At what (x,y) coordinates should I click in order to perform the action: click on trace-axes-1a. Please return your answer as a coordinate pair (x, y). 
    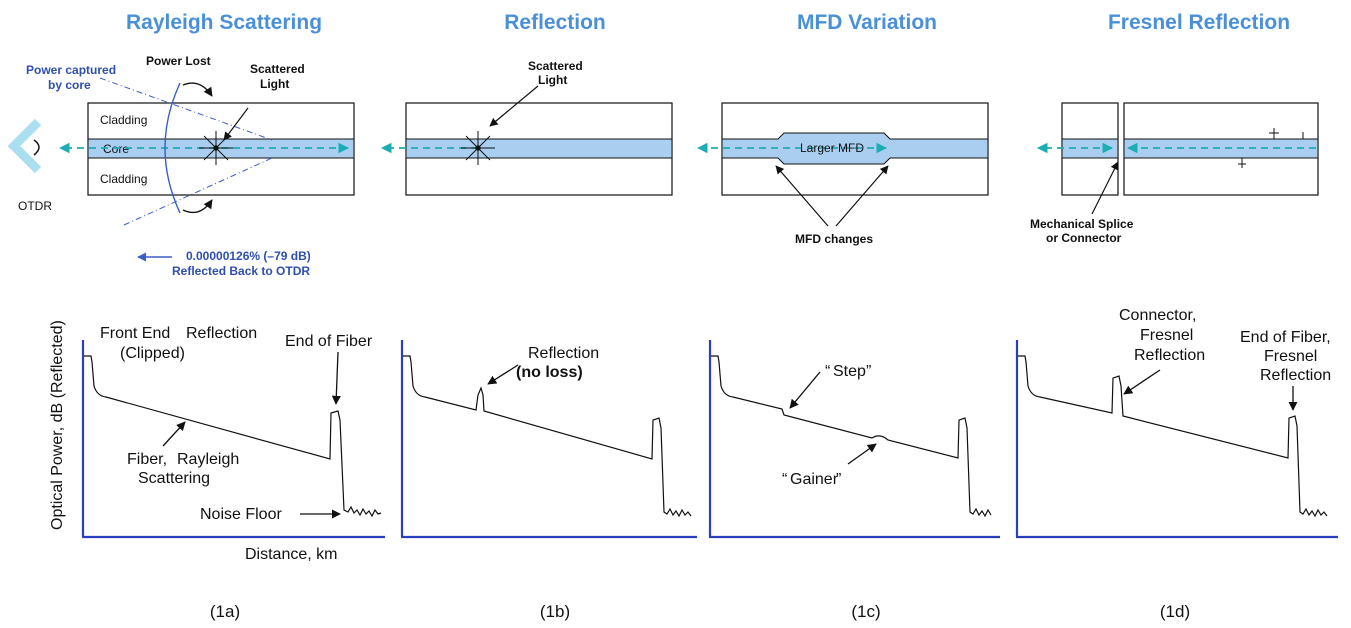
    Looking at the image, I should click on (233, 439).